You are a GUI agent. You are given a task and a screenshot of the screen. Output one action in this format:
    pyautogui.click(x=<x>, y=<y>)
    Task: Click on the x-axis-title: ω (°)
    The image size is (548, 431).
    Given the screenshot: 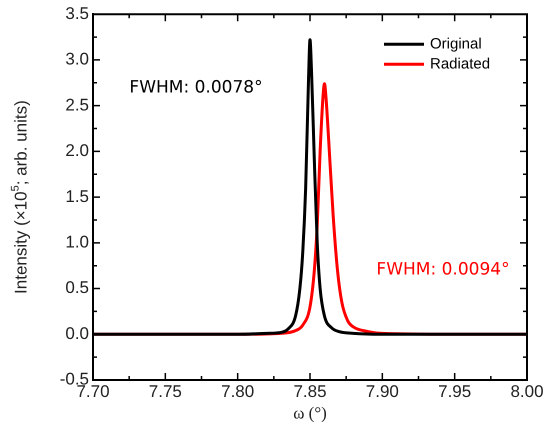 What is the action you would take?
    pyautogui.click(x=310, y=412)
    